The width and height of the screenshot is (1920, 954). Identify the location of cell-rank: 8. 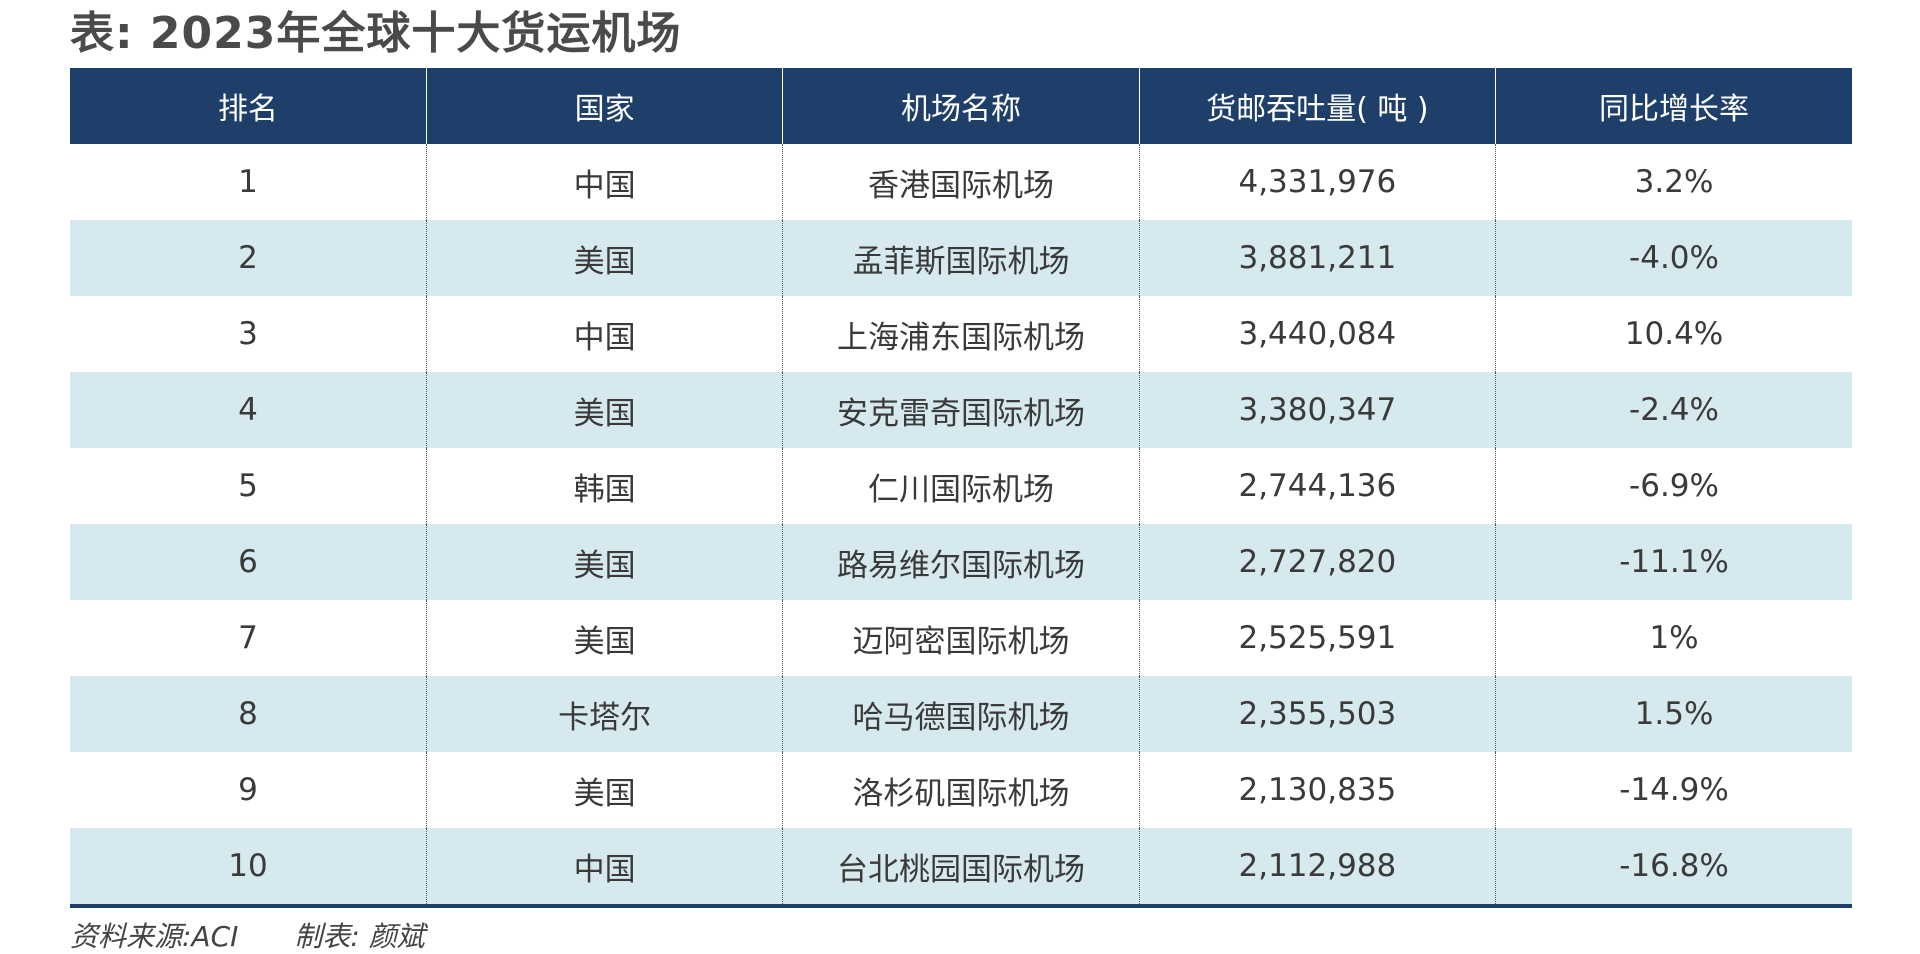
(248, 714).